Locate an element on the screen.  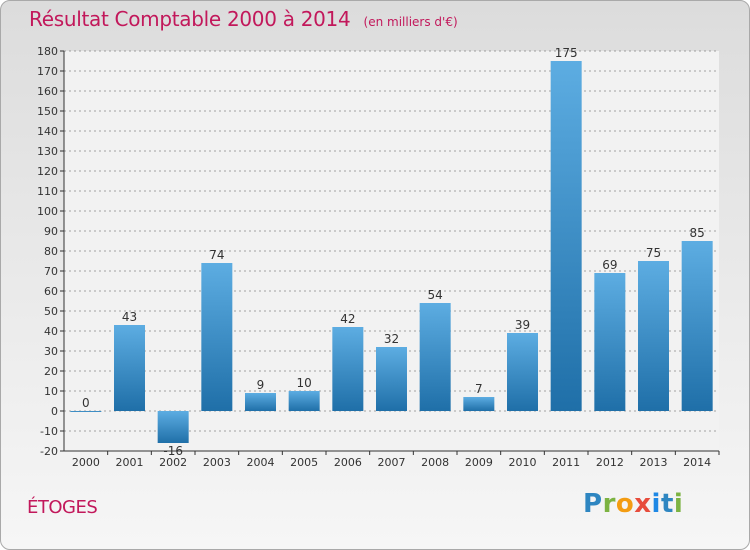
chart-title: Résultat Comptable 2000 à 2014 is located at coordinates (190, 19).